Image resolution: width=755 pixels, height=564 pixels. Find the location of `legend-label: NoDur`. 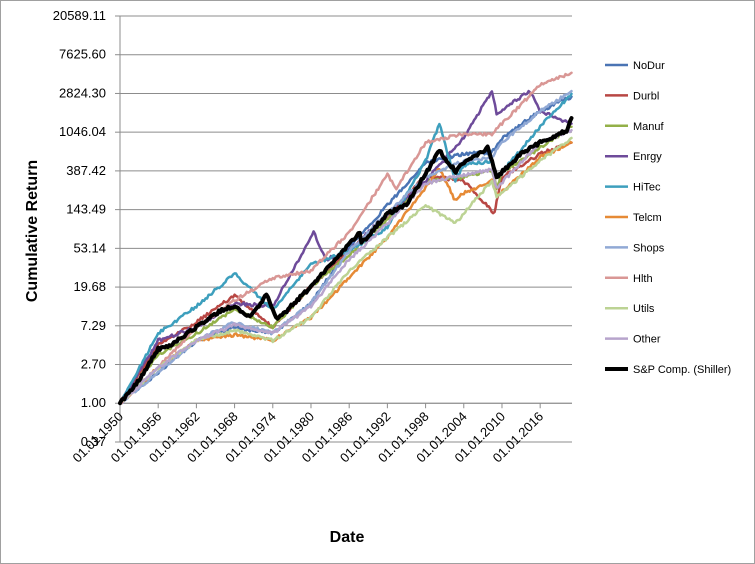

legend-label: NoDur is located at coordinates (649, 66).